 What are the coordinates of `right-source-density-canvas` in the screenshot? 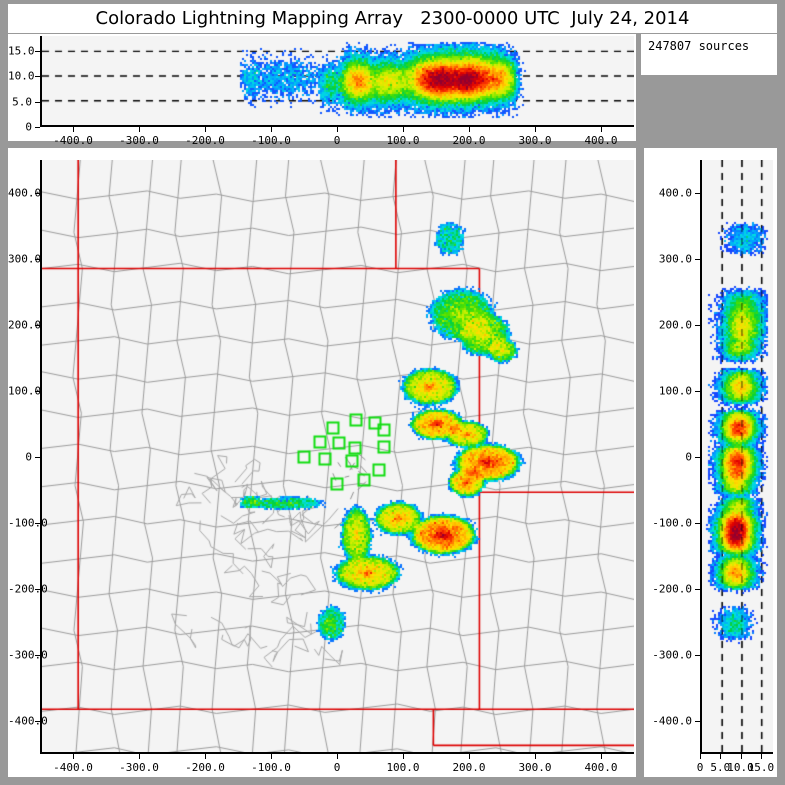 It's located at (737, 456).